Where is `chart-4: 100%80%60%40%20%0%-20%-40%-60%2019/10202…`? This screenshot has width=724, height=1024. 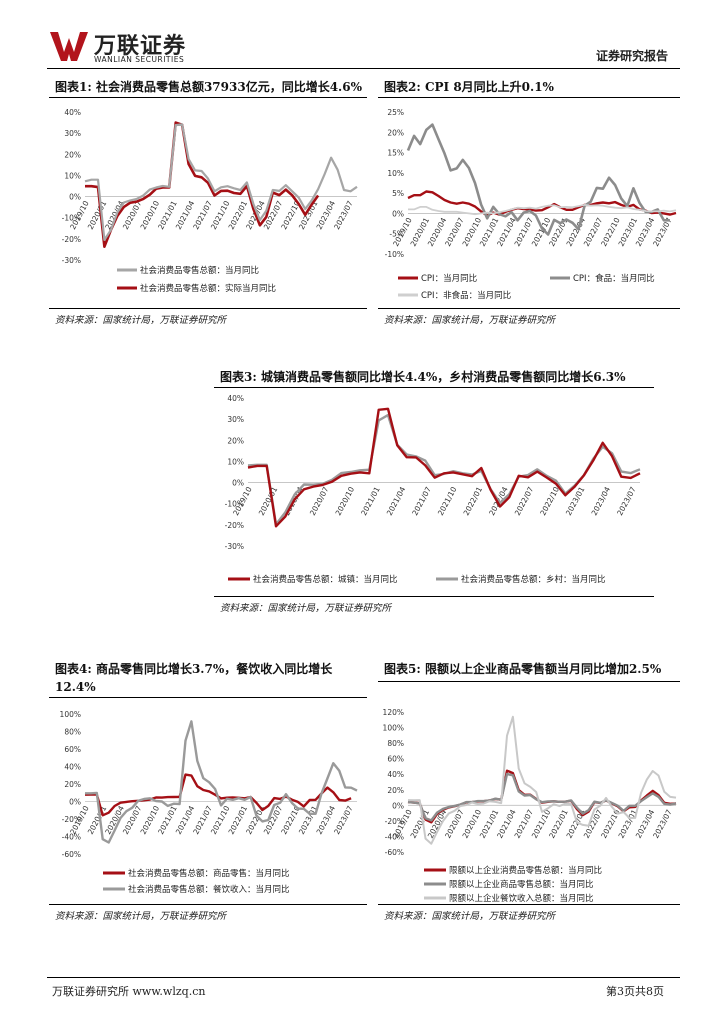 chart-4: 100%80%60%40%20%0%-20%-40%-60%2019/10202… is located at coordinates (209, 802).